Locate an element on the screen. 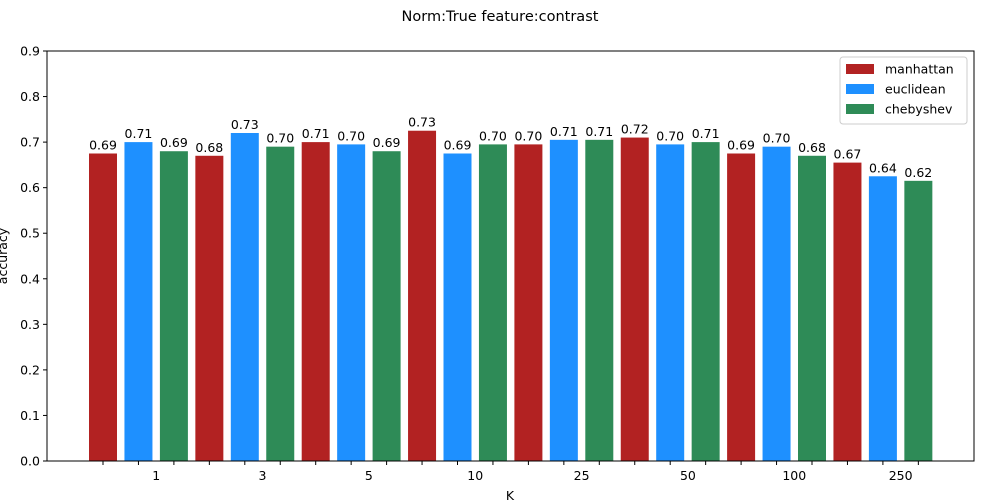  y-tick-label: 0.7 is located at coordinates (30, 142).